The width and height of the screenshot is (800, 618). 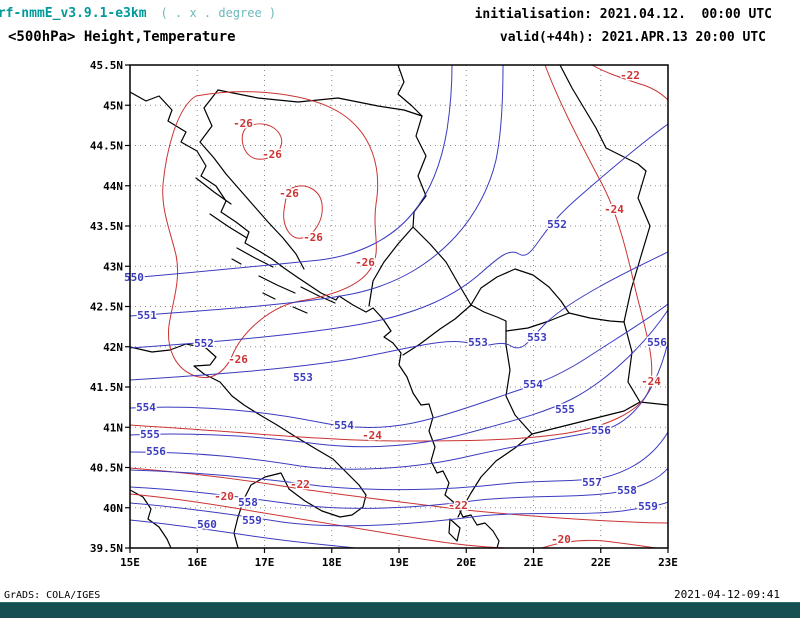 What do you see at coordinates (106, 65) in the screenshot?
I see `lat-label: 45.5N` at bounding box center [106, 65].